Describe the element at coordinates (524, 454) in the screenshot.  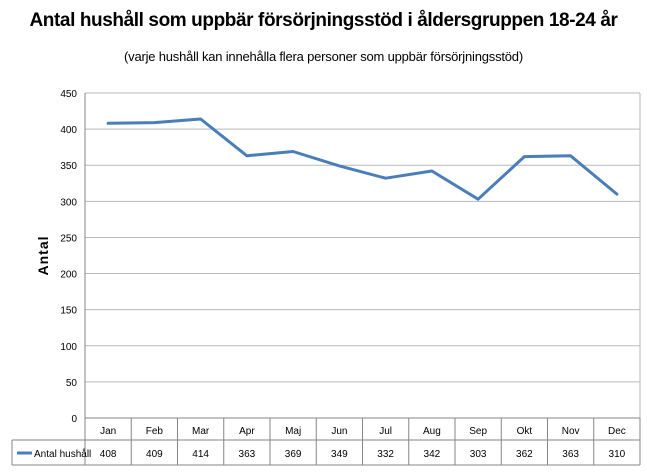
I see `table-value: 362` at that location.